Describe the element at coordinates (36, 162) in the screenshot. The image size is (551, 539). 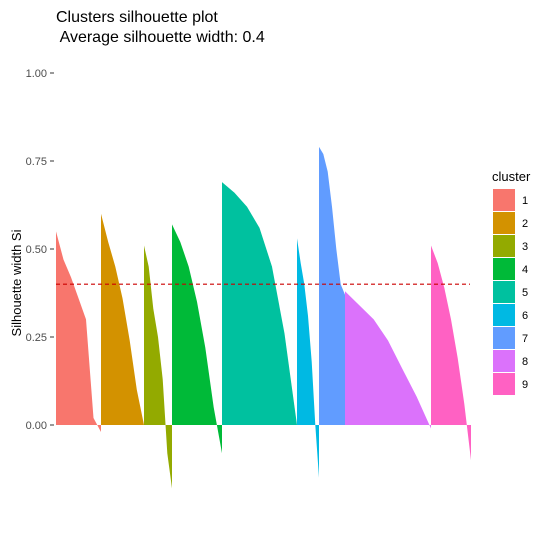
I see `y-tick-label: 0.75` at that location.